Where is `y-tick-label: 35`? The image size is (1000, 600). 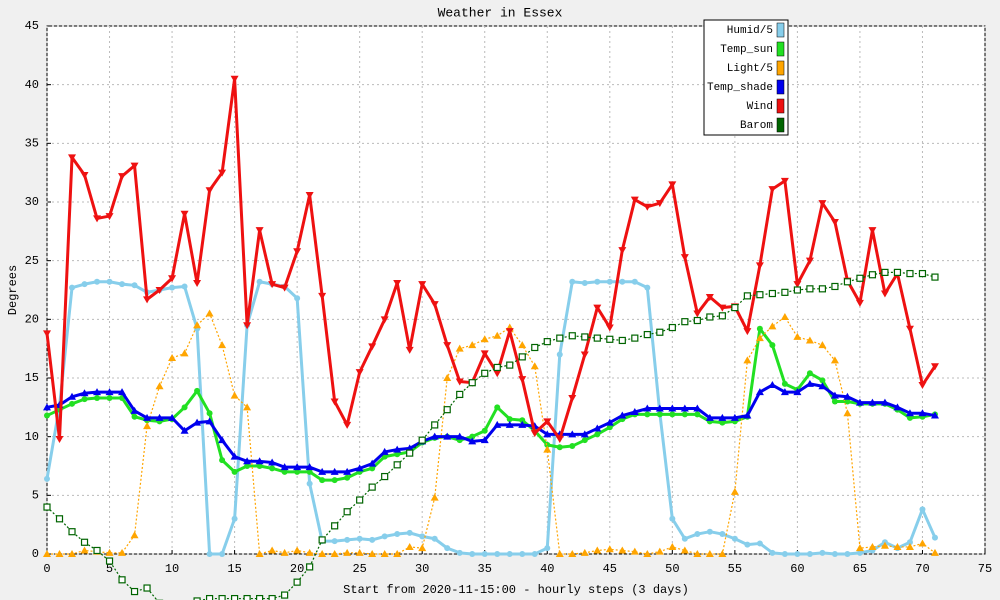
y-tick-label: 35 is located at coordinates (32, 144).